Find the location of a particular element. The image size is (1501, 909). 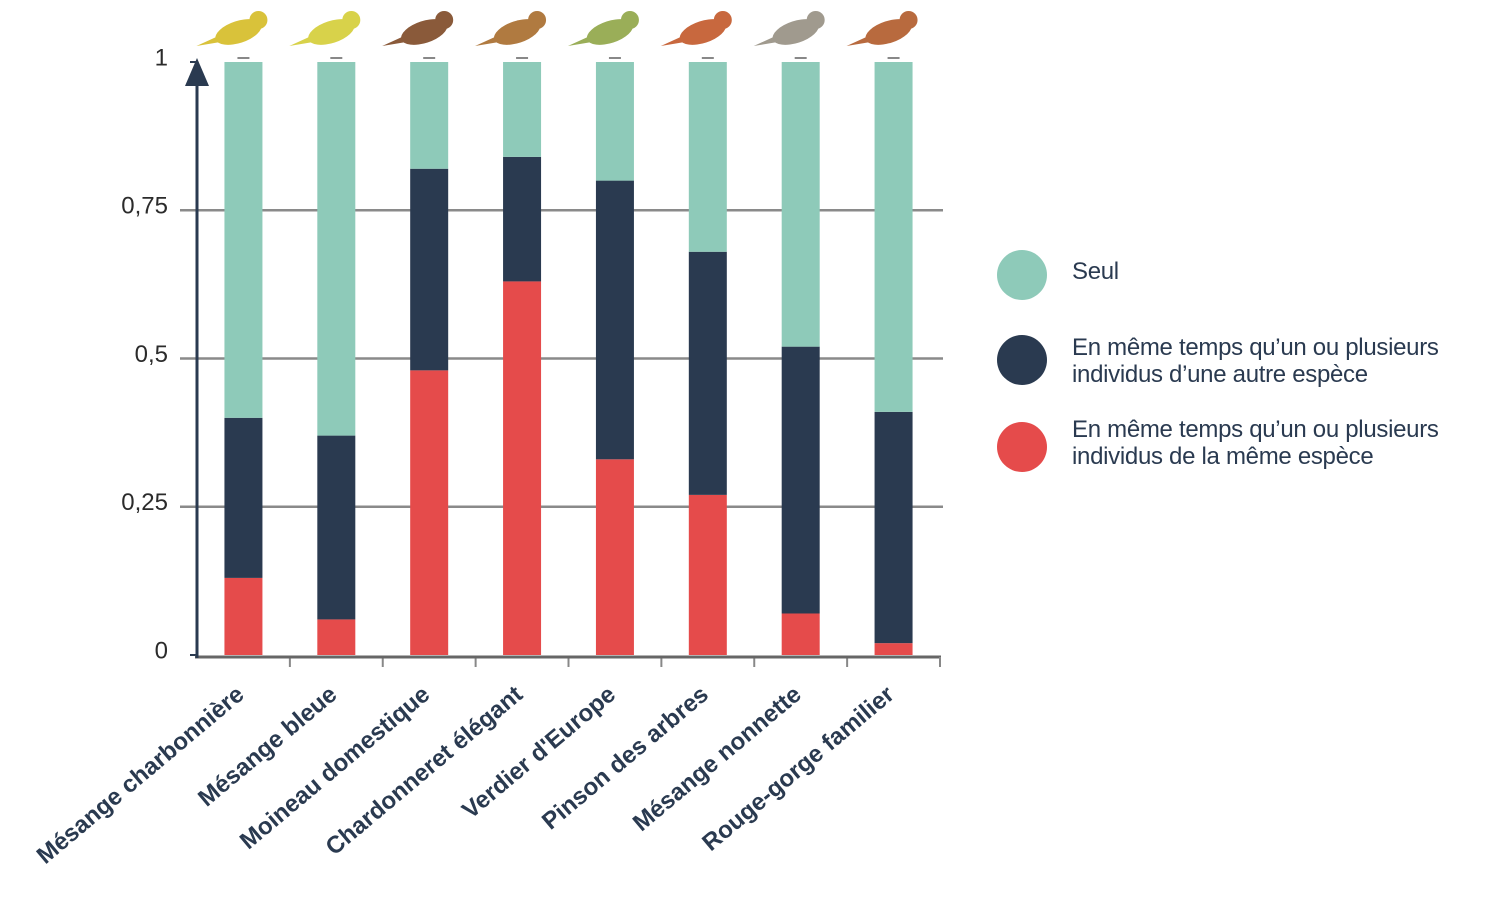

x-tick-label: Verdier d'Europe is located at coordinates (539, 753).